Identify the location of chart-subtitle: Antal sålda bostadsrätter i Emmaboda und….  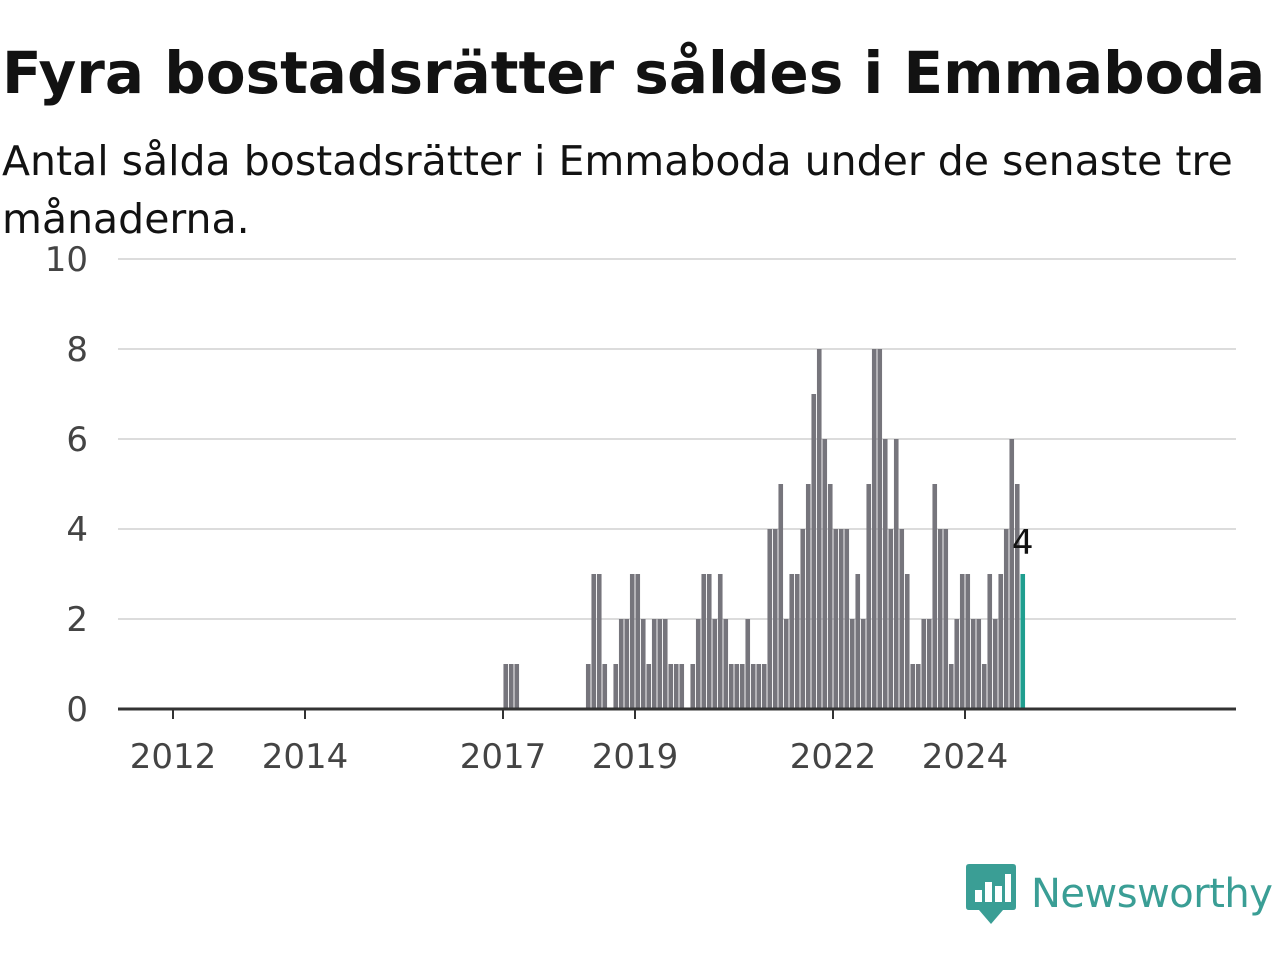
(617, 190).